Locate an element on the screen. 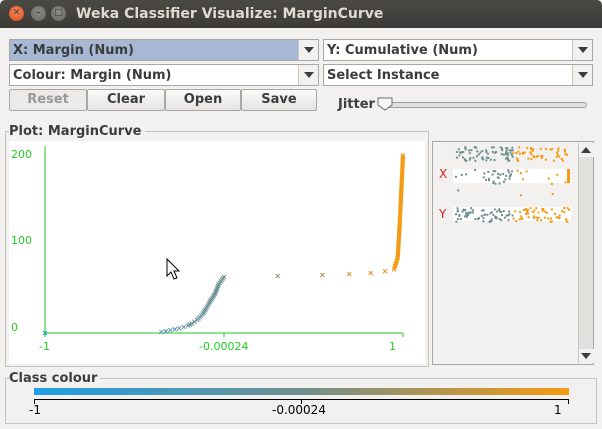 Image resolution: width=602 pixels, height=429 pixels. clear-button: Clear is located at coordinates (126, 100).